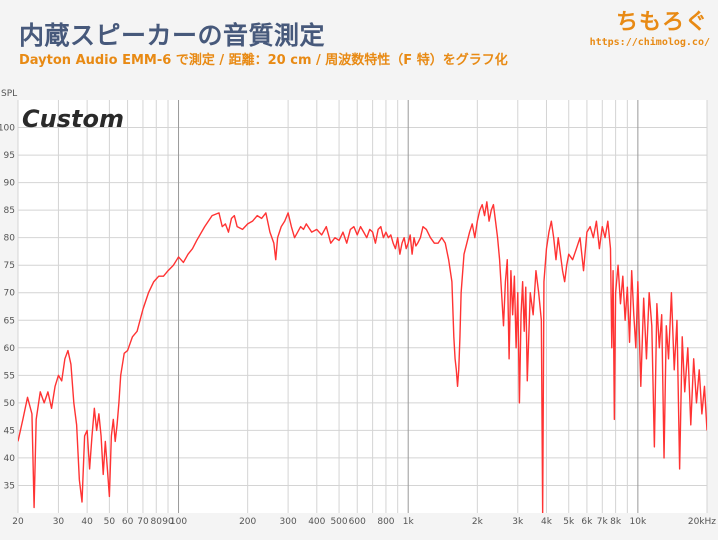 The height and width of the screenshot is (540, 718). Describe the element at coordinates (128, 522) in the screenshot. I see `x-tick-label: 60` at that location.